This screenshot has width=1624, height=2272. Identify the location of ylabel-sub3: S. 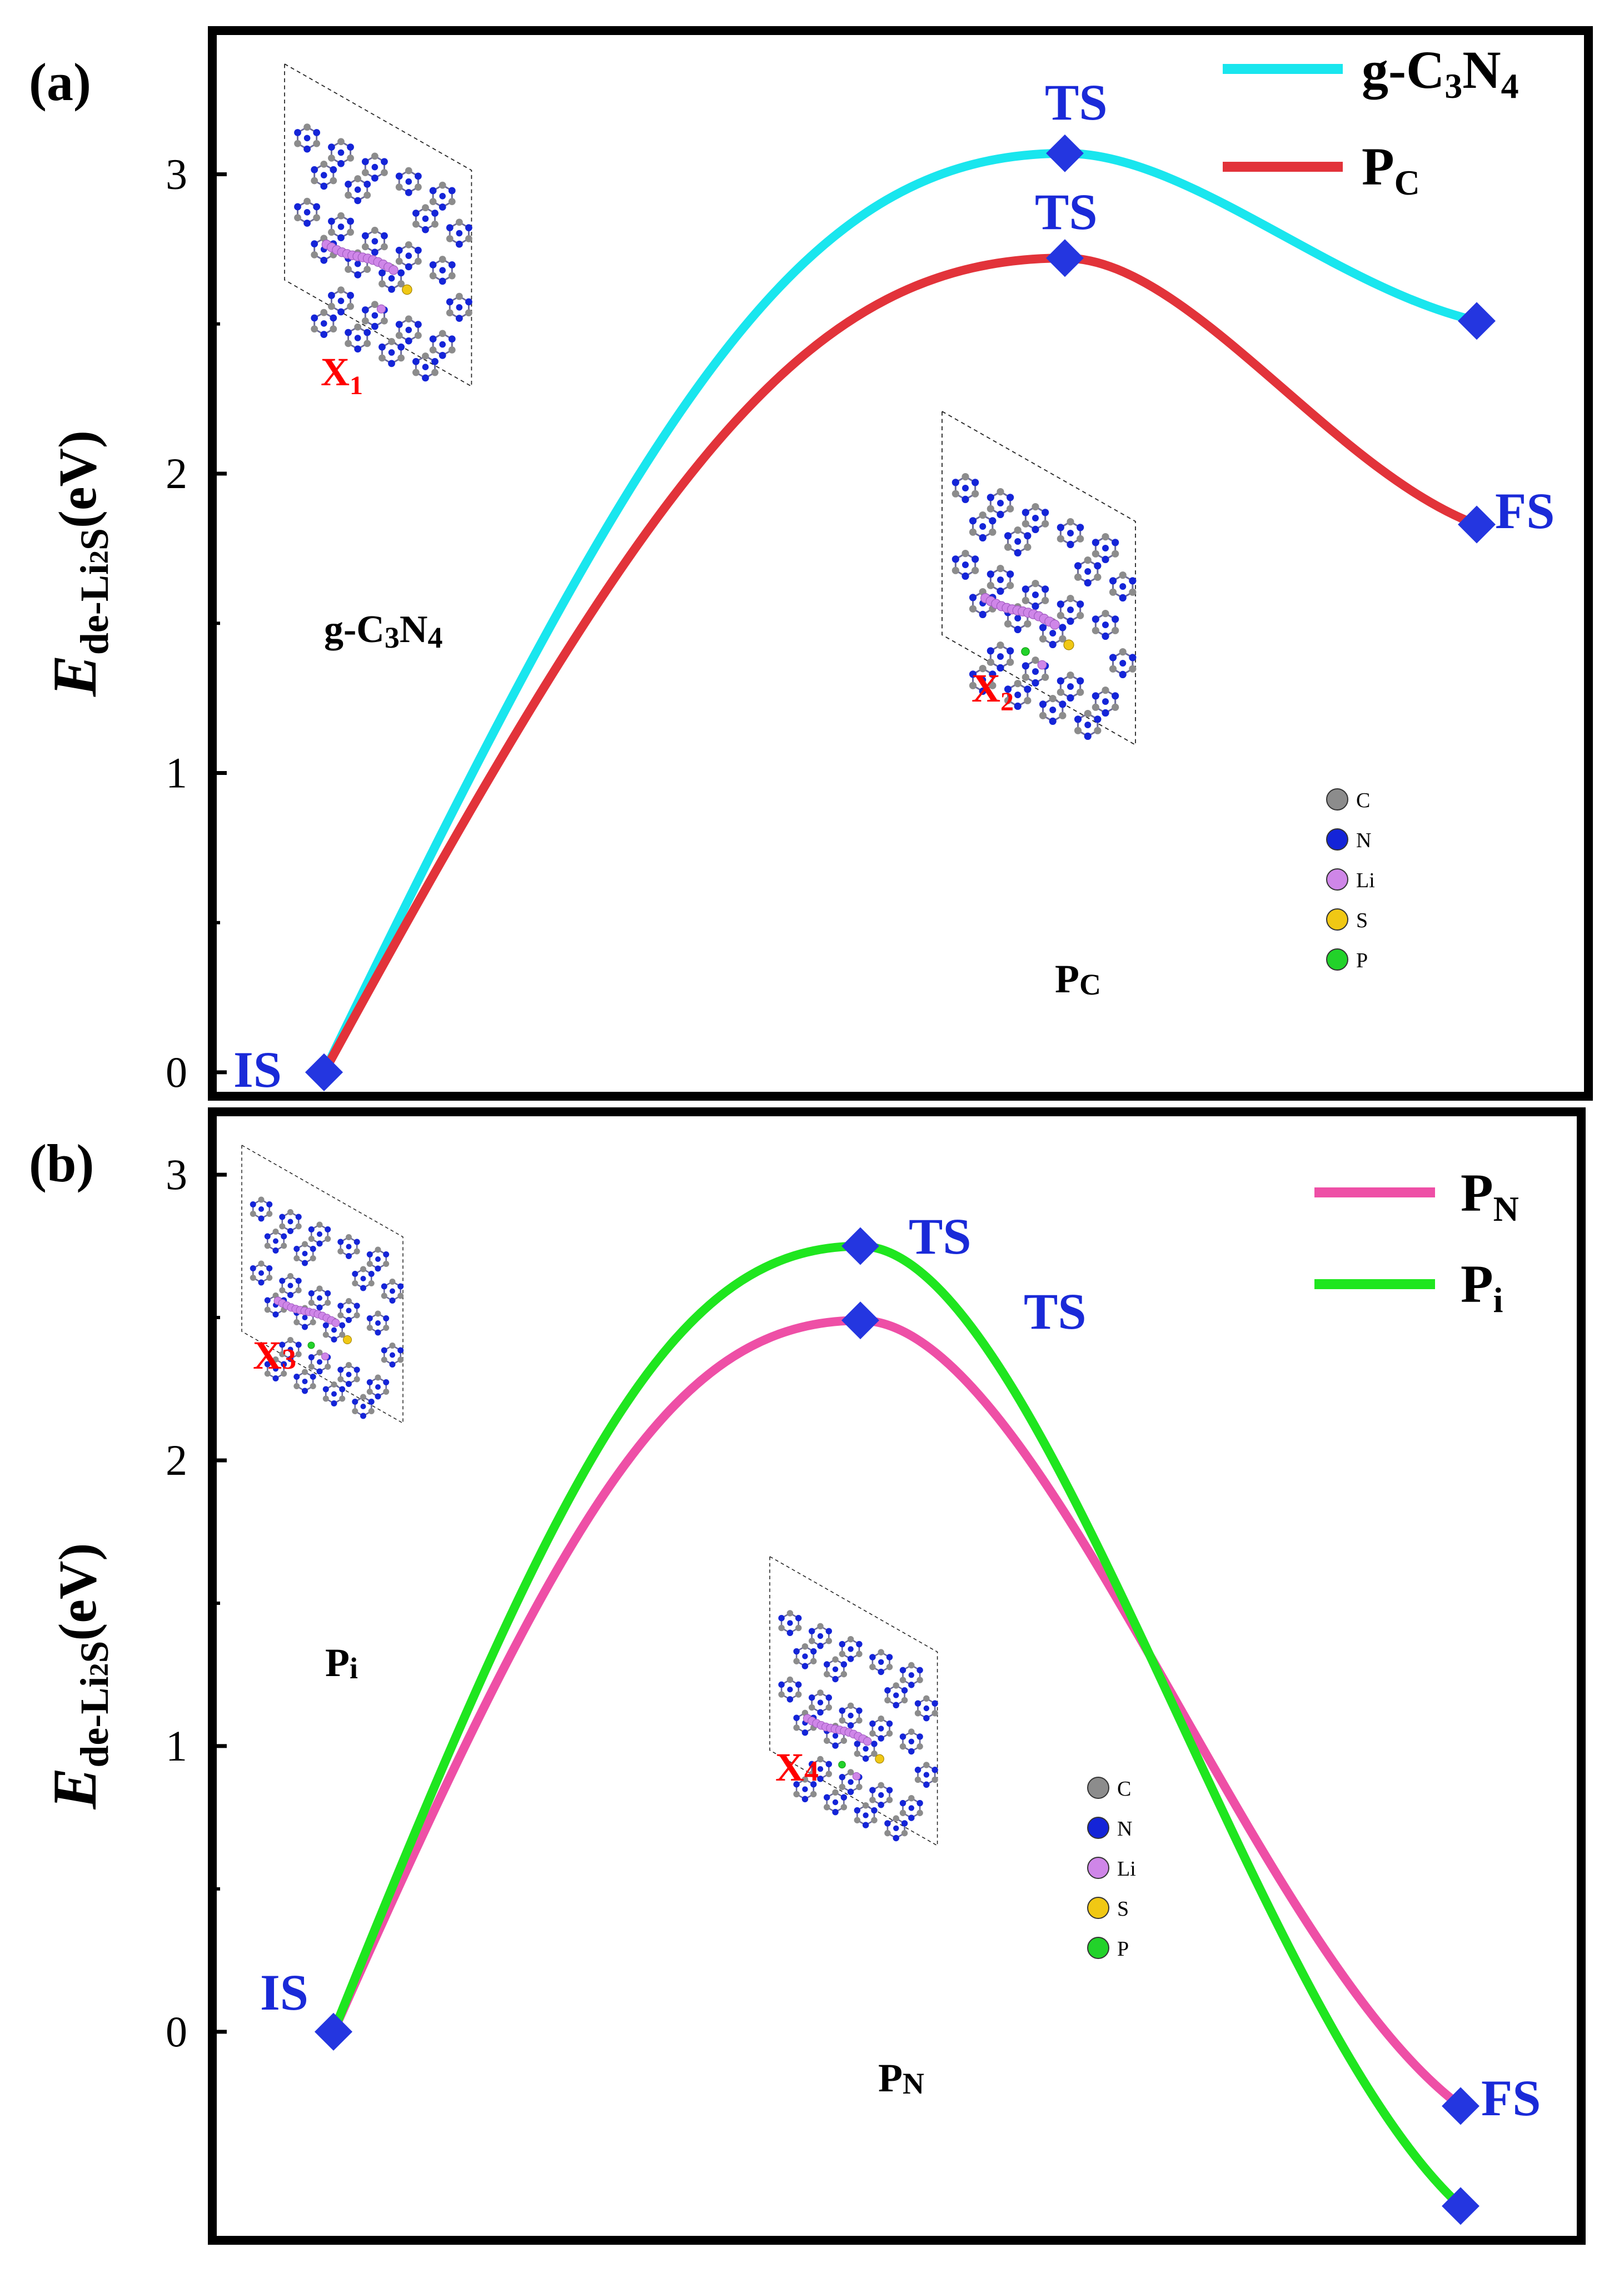
(94, 1652).